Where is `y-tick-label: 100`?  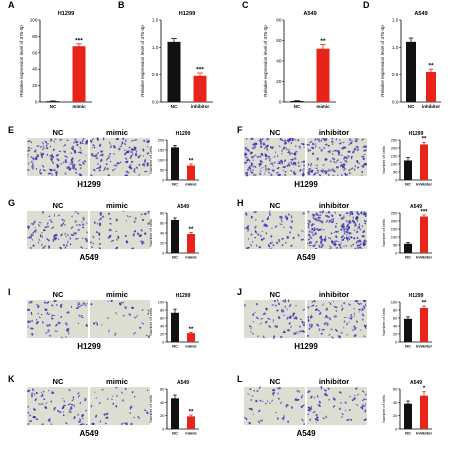 y-tick-label: 100 is located at coordinates (394, 164).